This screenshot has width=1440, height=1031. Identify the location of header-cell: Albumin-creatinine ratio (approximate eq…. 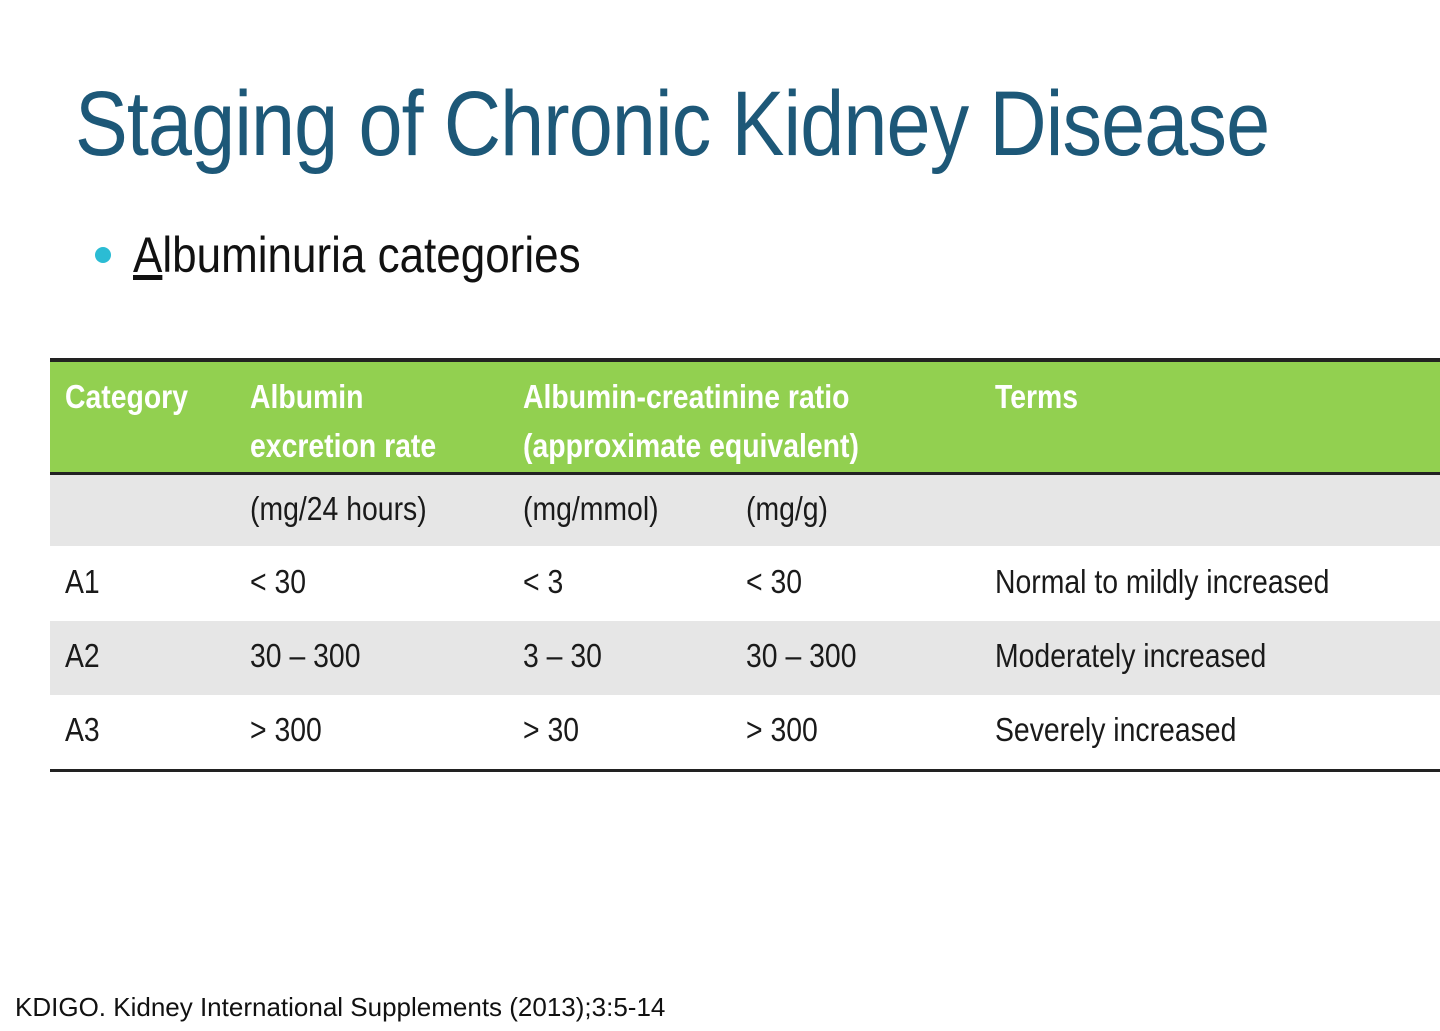
(691, 421).